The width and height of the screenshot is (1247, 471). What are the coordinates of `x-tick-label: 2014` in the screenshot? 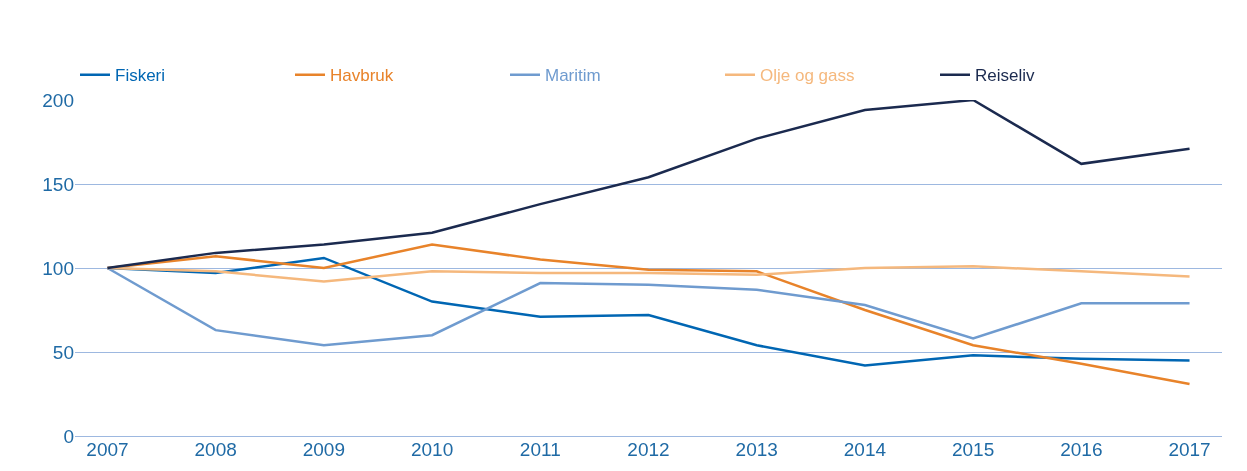 It's located at (865, 449).